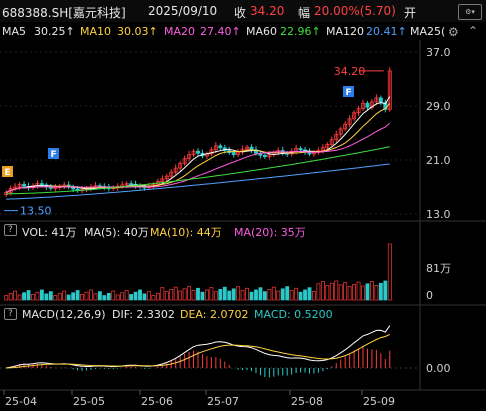 The height and width of the screenshot is (411, 486). Describe the element at coordinates (64, 13) in the screenshot. I see `symbol-title: 688388.SH[嘉元科技]` at that location.